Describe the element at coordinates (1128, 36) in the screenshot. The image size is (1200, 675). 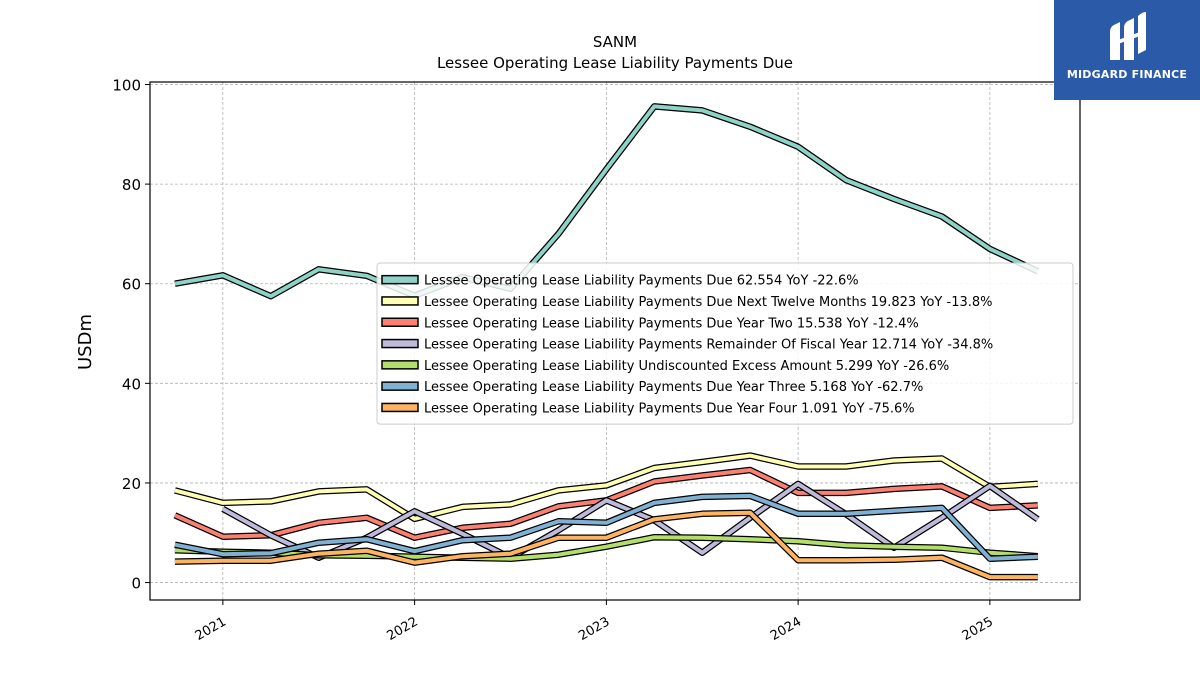
I see `brand-mark-icon` at that location.